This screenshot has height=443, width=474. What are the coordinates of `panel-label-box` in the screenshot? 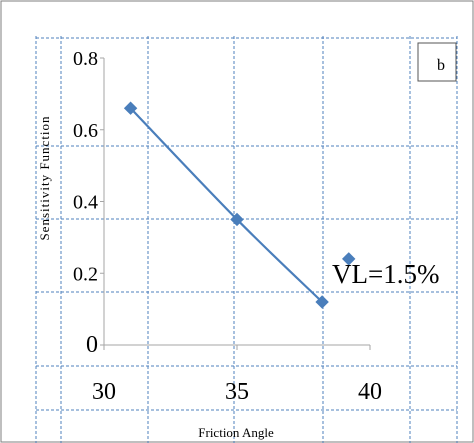 It's located at (437, 62).